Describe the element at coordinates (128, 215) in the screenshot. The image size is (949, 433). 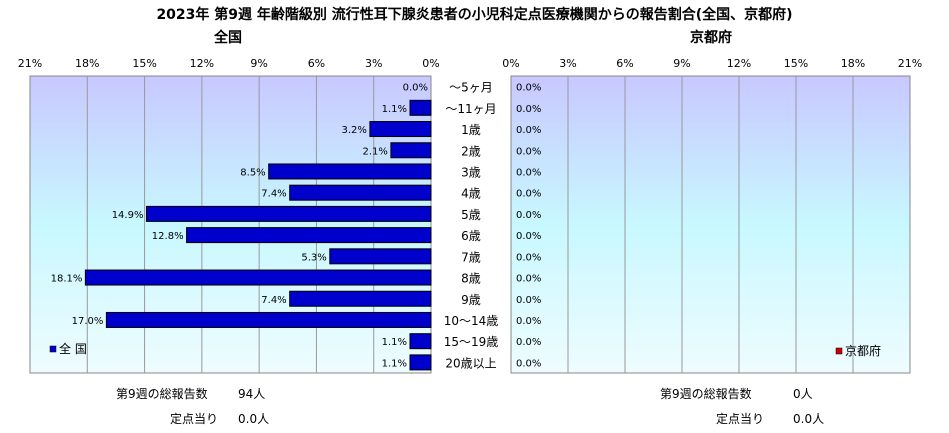
I see `national-data-label: 14.9%` at that location.